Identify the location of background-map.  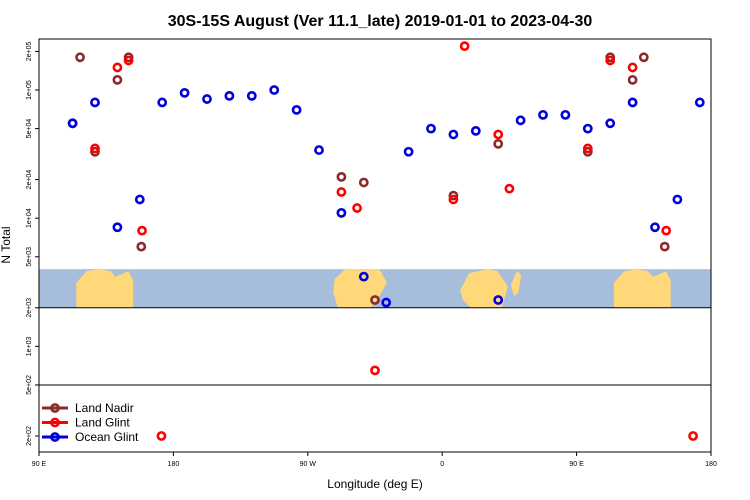
(375, 288).